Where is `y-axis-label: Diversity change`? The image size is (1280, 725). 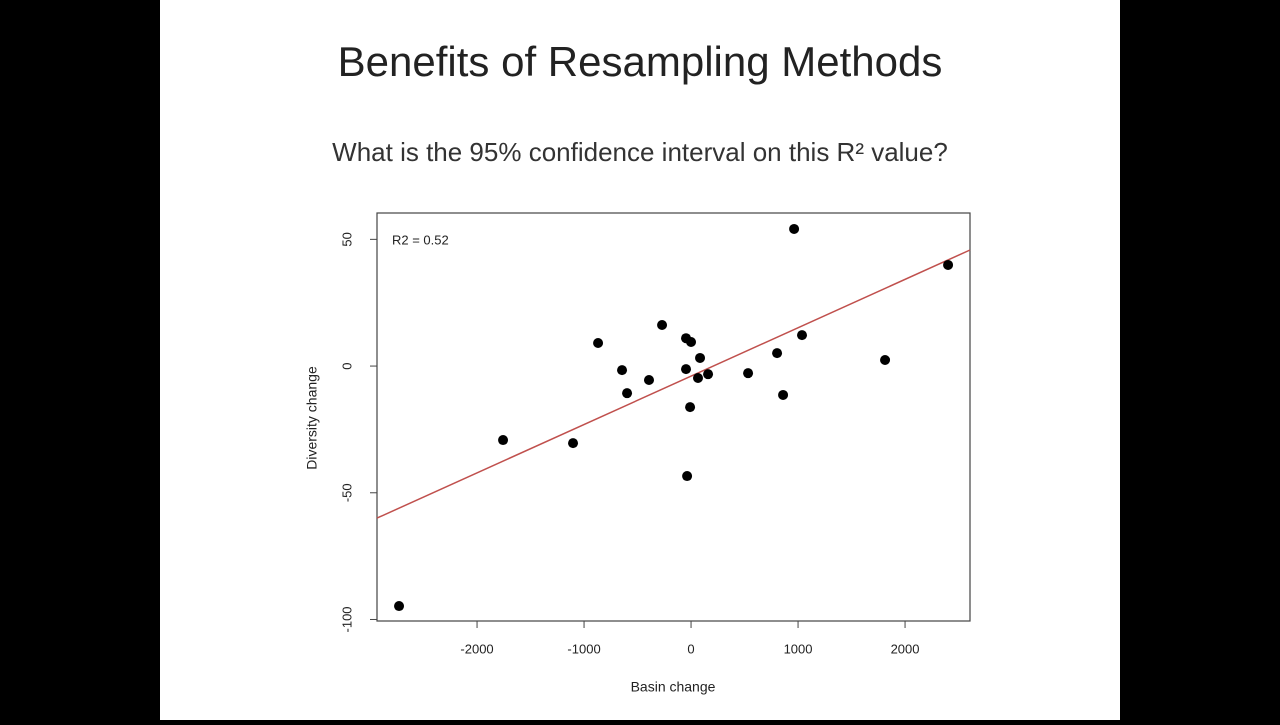 y-axis-label: Diversity change is located at coordinates (312, 418).